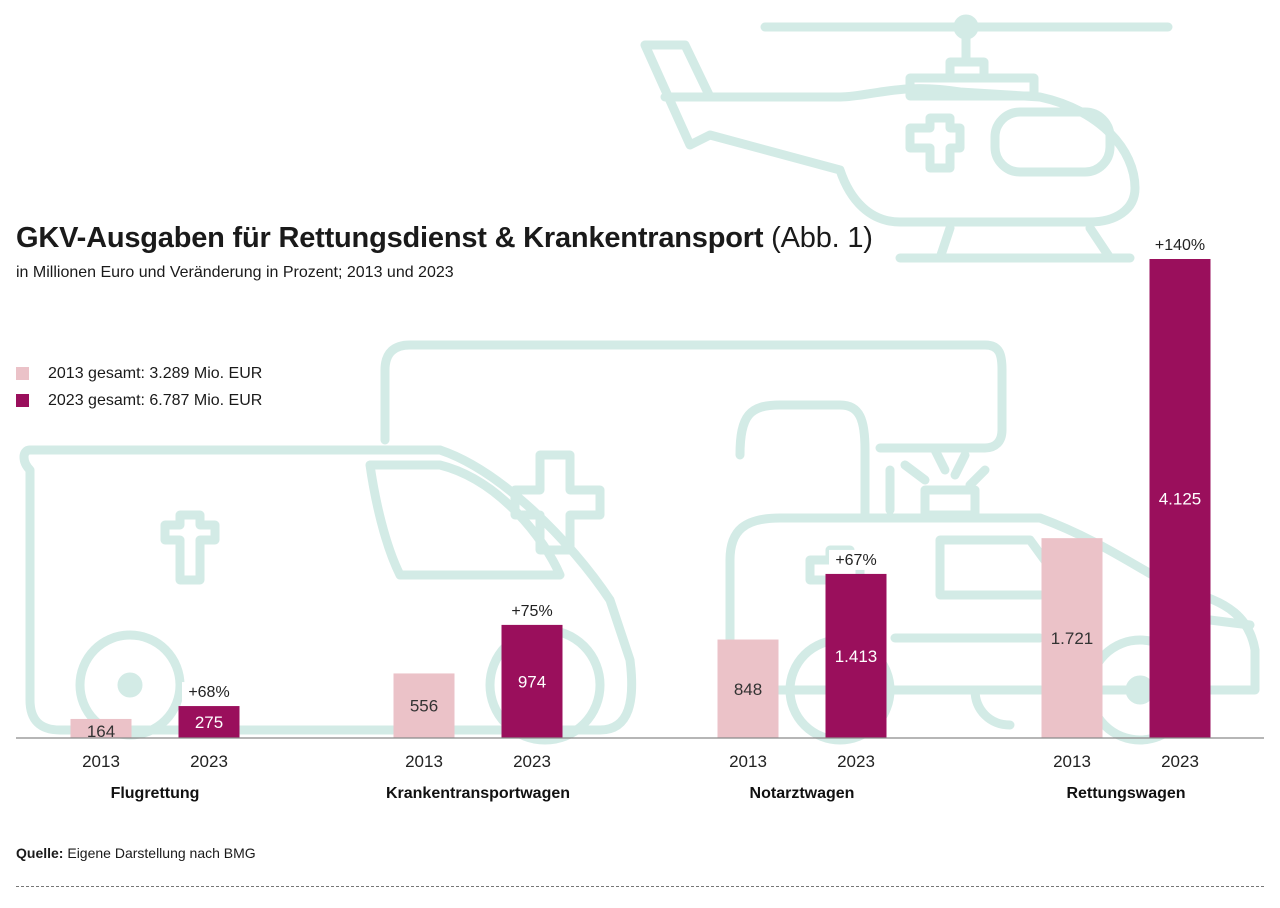 This screenshot has width=1280, height=908. Describe the element at coordinates (22, 373) in the screenshot. I see `legend-swatch-2013` at that location.